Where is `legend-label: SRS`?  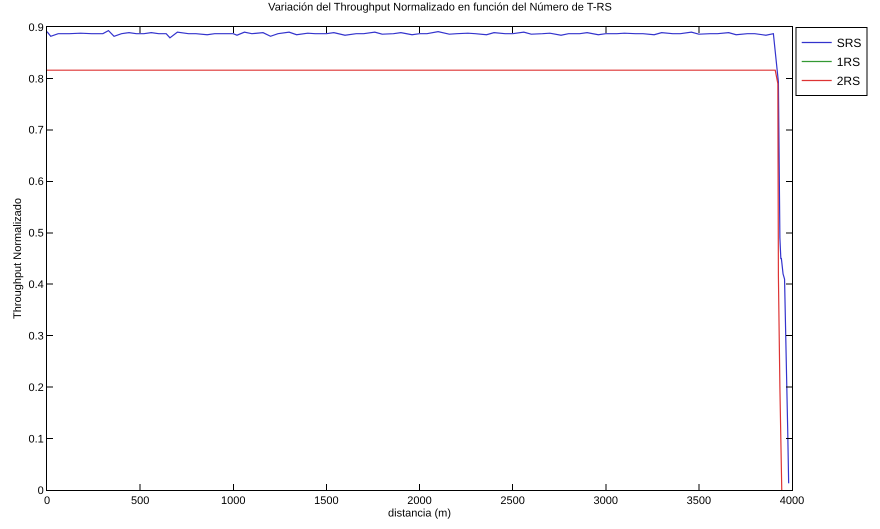 legend-label: SRS is located at coordinates (849, 43).